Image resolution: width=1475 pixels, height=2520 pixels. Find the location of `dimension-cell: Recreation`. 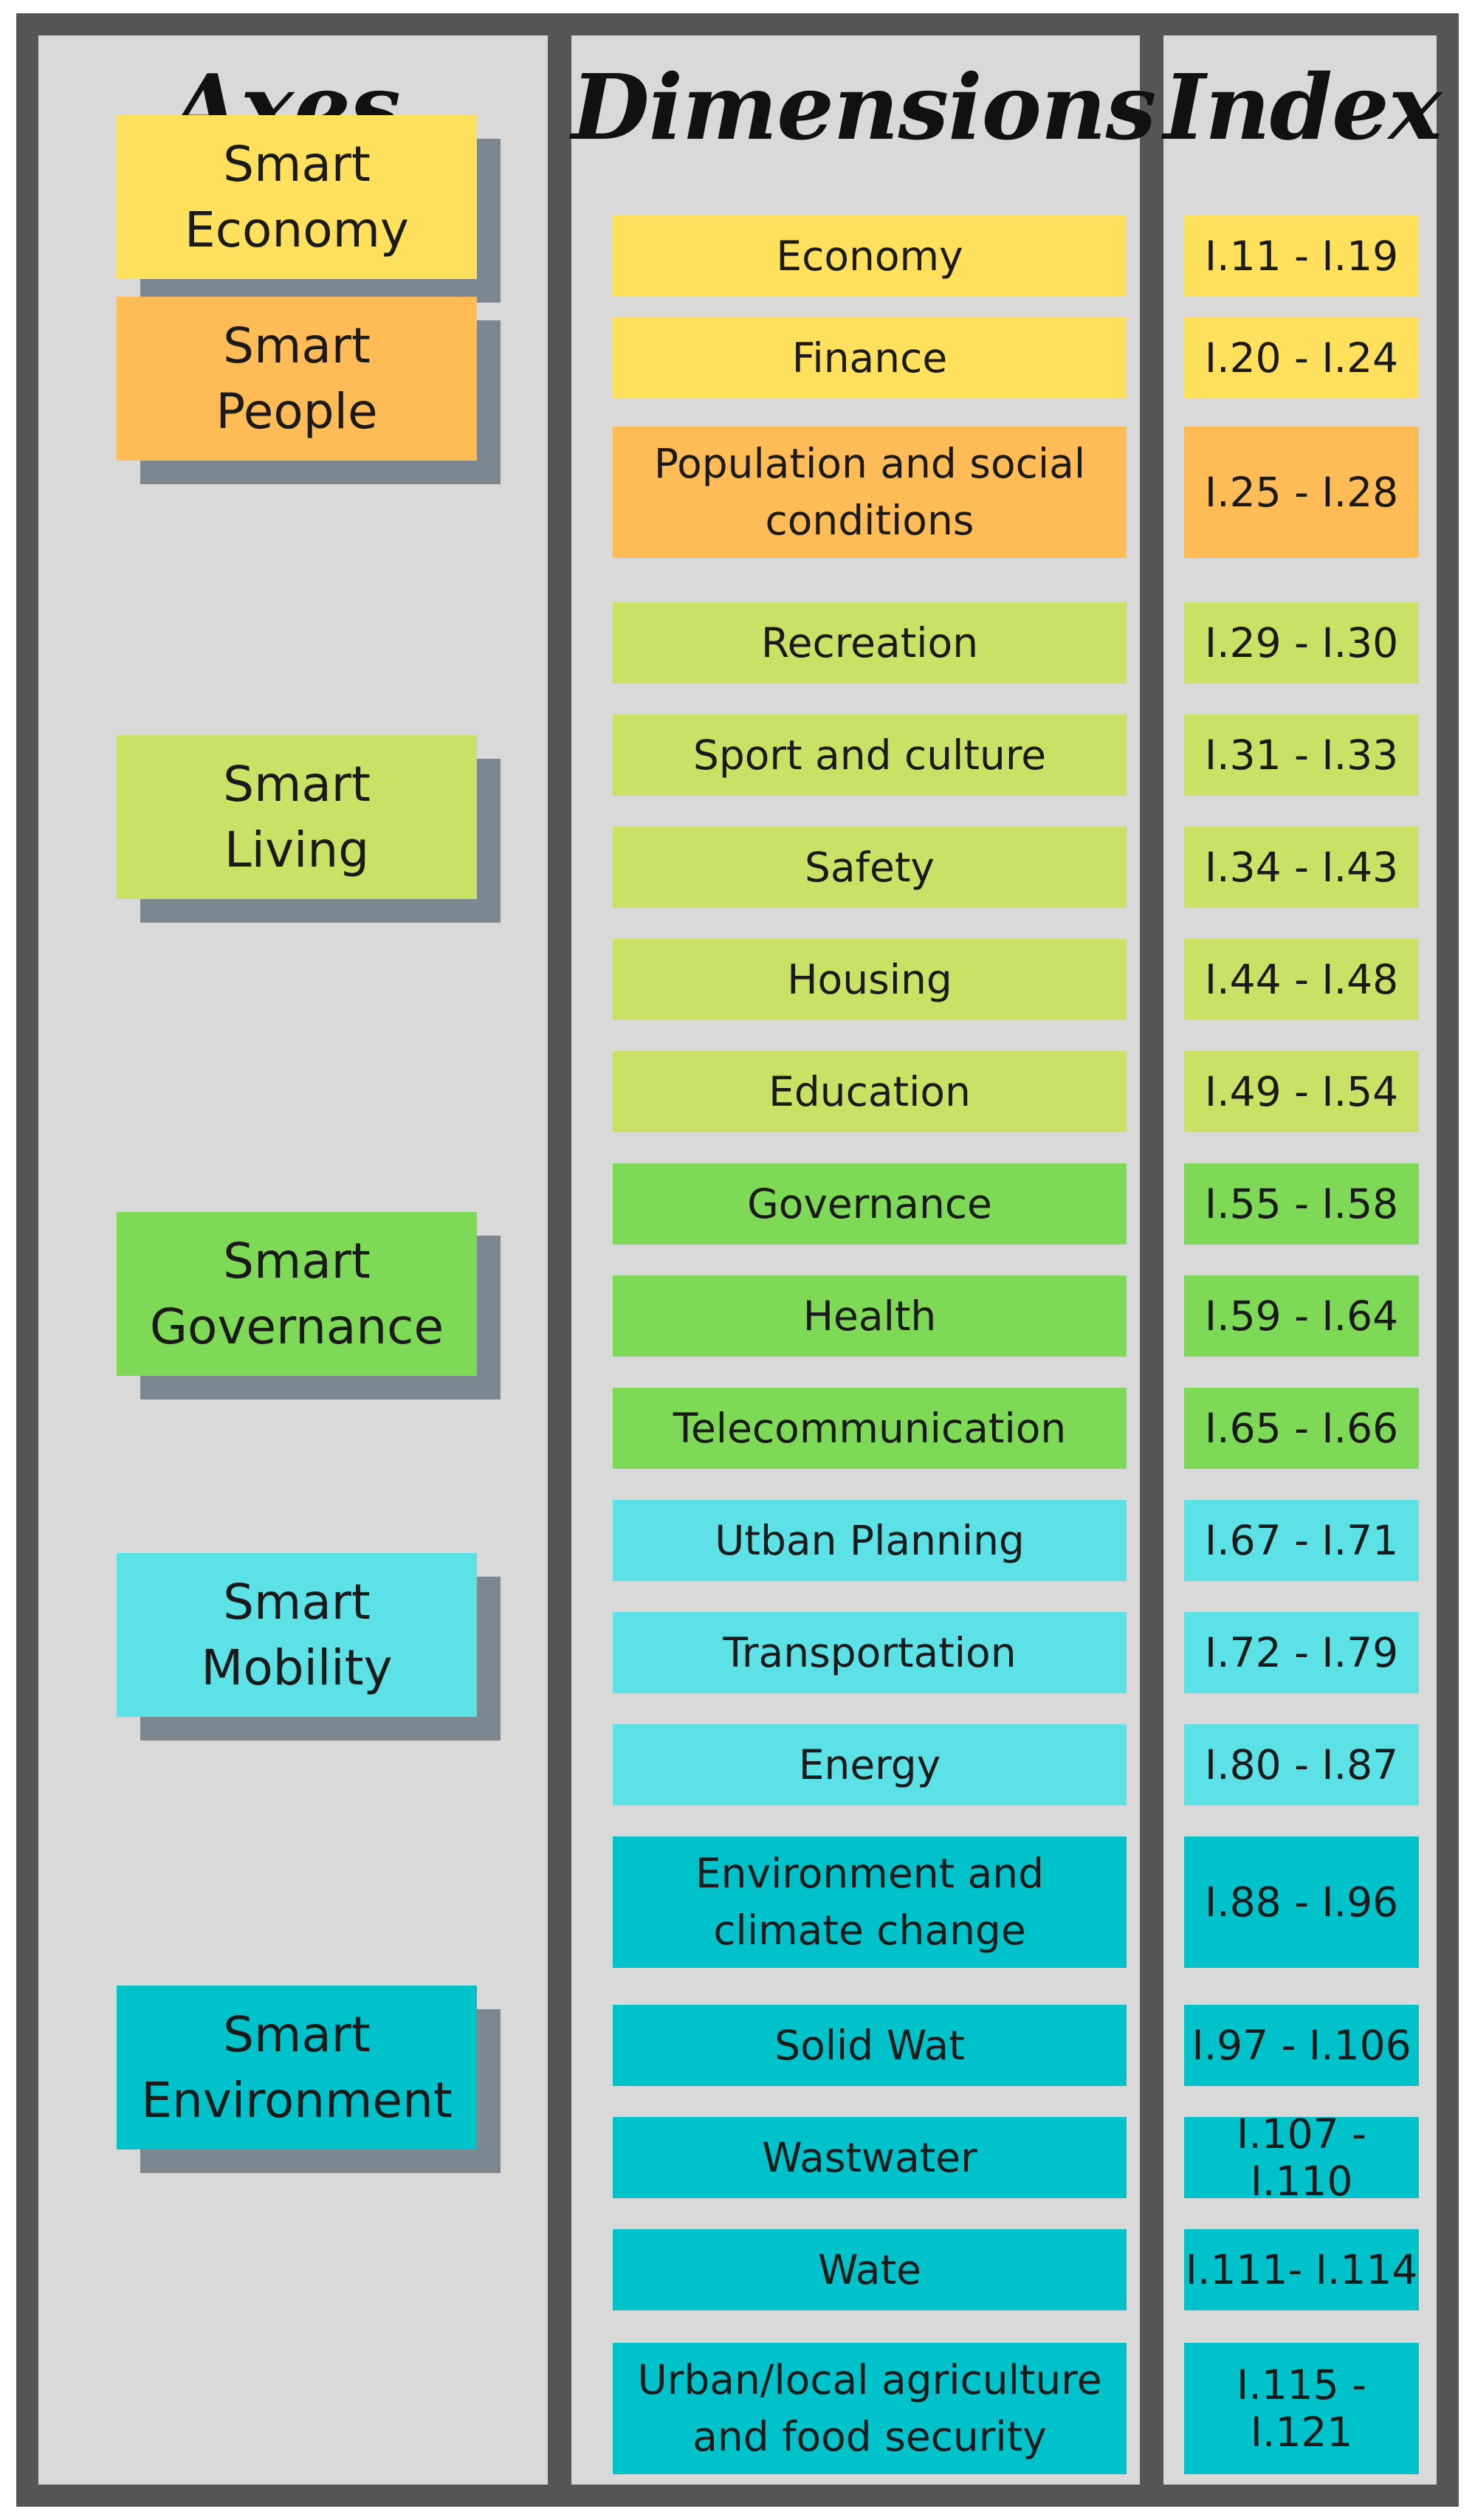

dimension-cell: Recreation is located at coordinates (870, 643).